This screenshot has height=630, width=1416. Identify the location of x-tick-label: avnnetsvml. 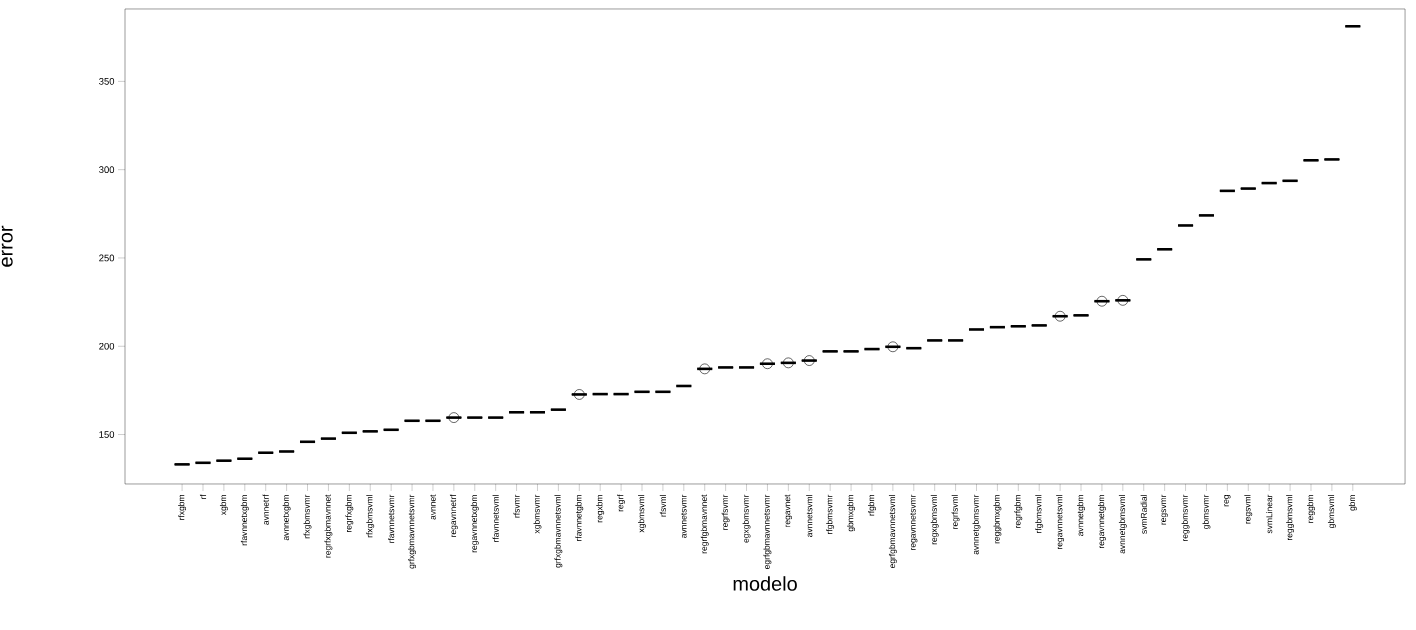
(809, 516).